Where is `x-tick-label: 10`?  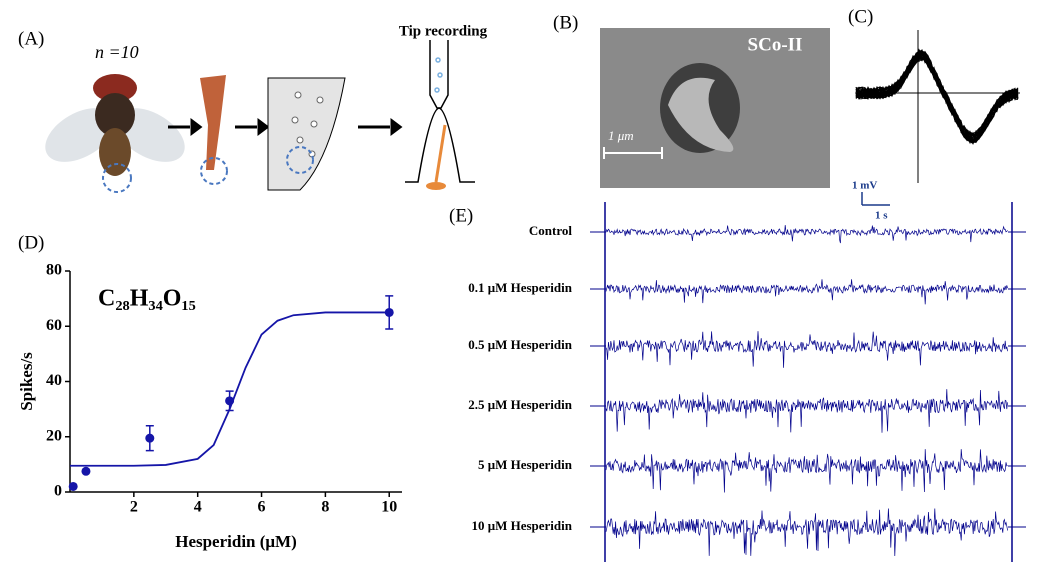 x-tick-label: 10 is located at coordinates (389, 507).